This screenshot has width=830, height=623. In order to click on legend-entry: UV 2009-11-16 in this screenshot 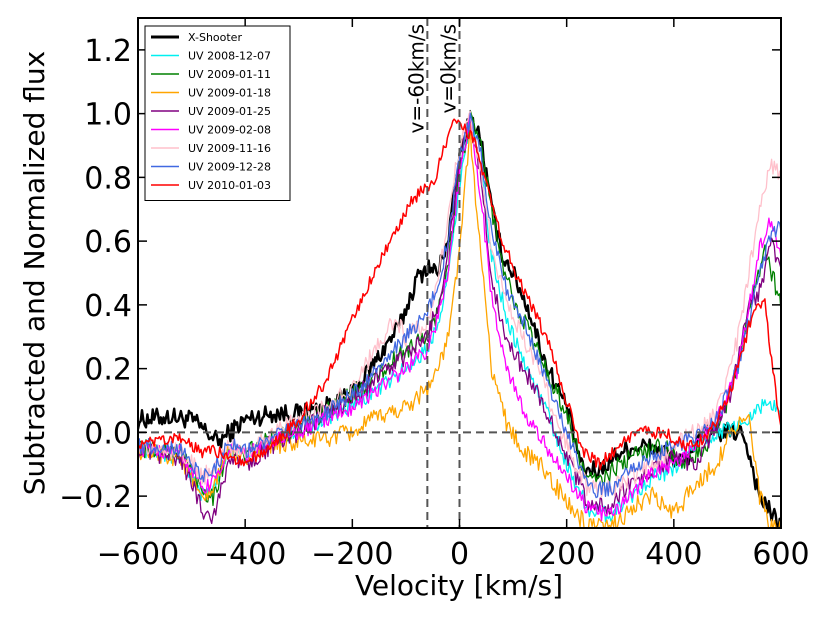, I will do `click(229, 148)`.